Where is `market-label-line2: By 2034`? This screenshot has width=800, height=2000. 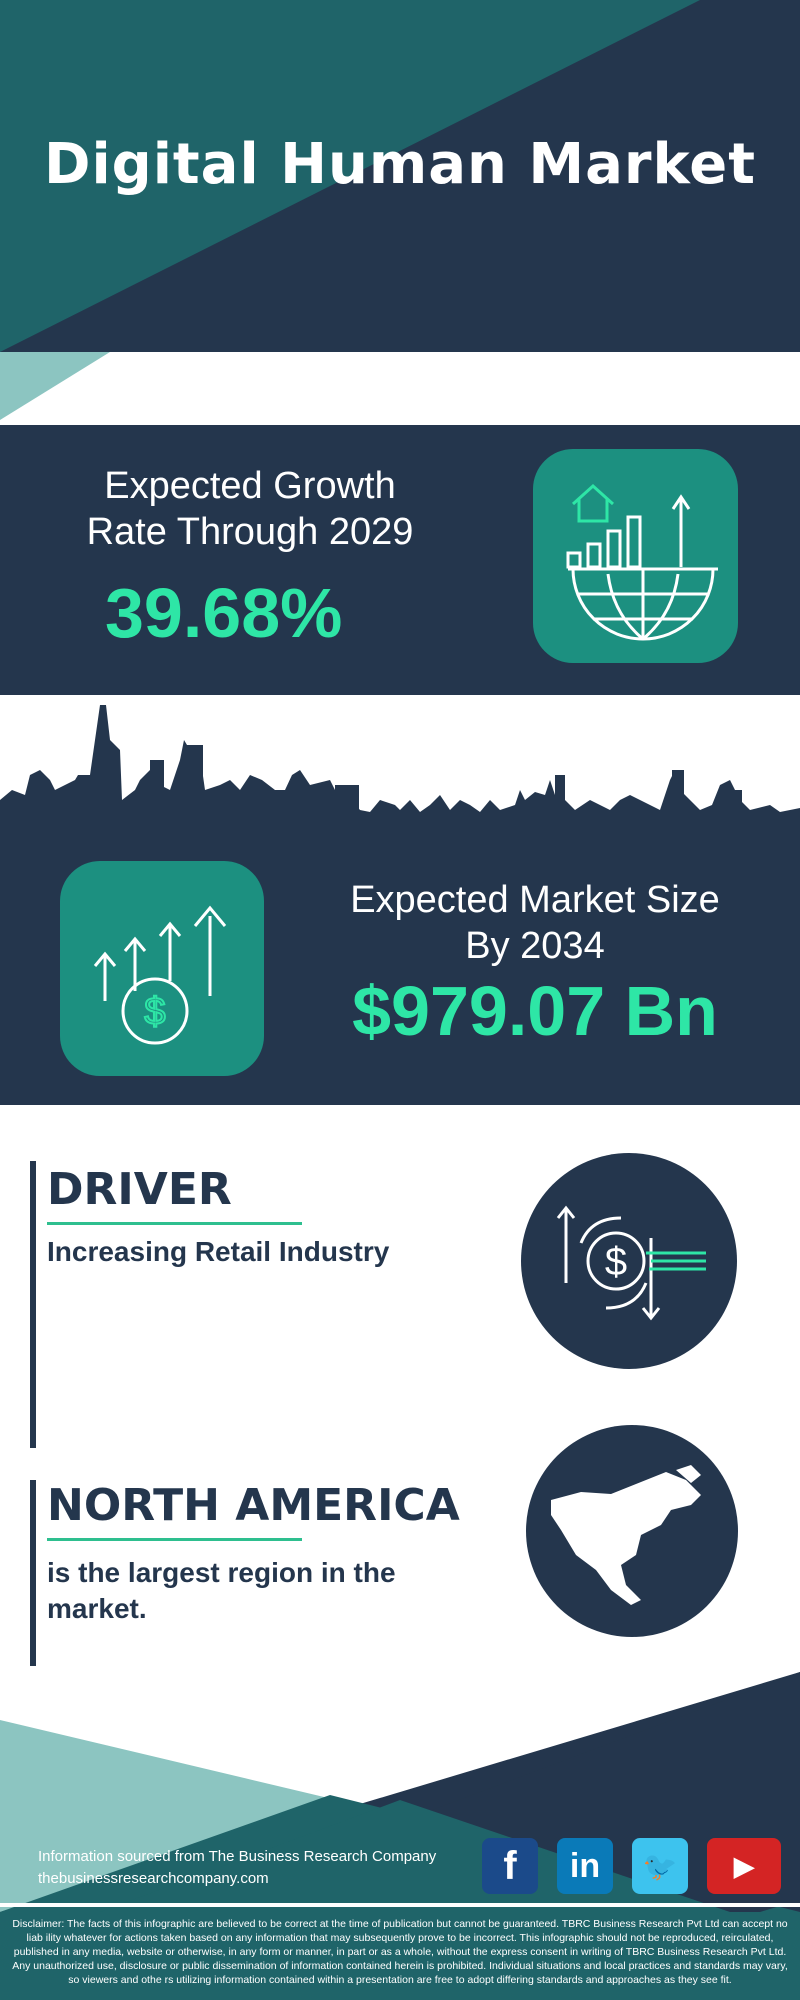
market-label-line2: By 2034 is located at coordinates (535, 946).